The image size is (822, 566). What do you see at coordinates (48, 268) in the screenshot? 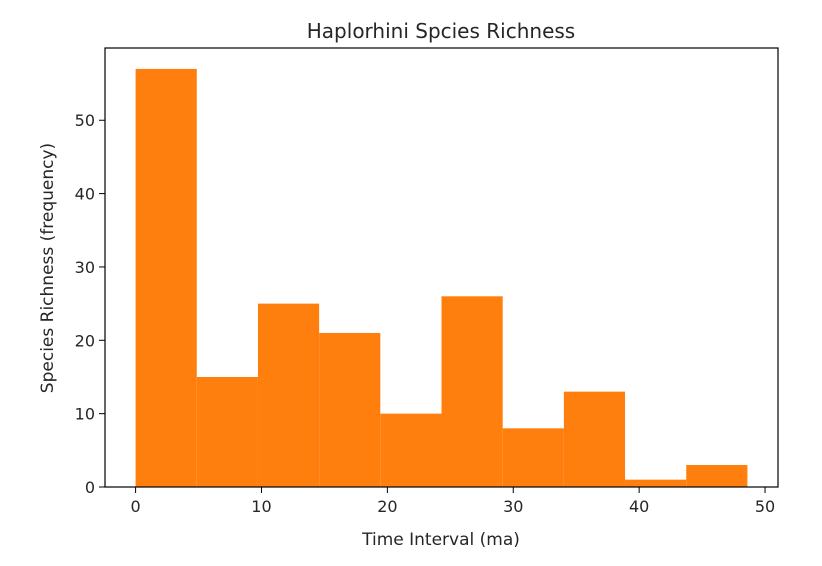
I see `y-axis-label: Species Richness (frequency)` at bounding box center [48, 268].